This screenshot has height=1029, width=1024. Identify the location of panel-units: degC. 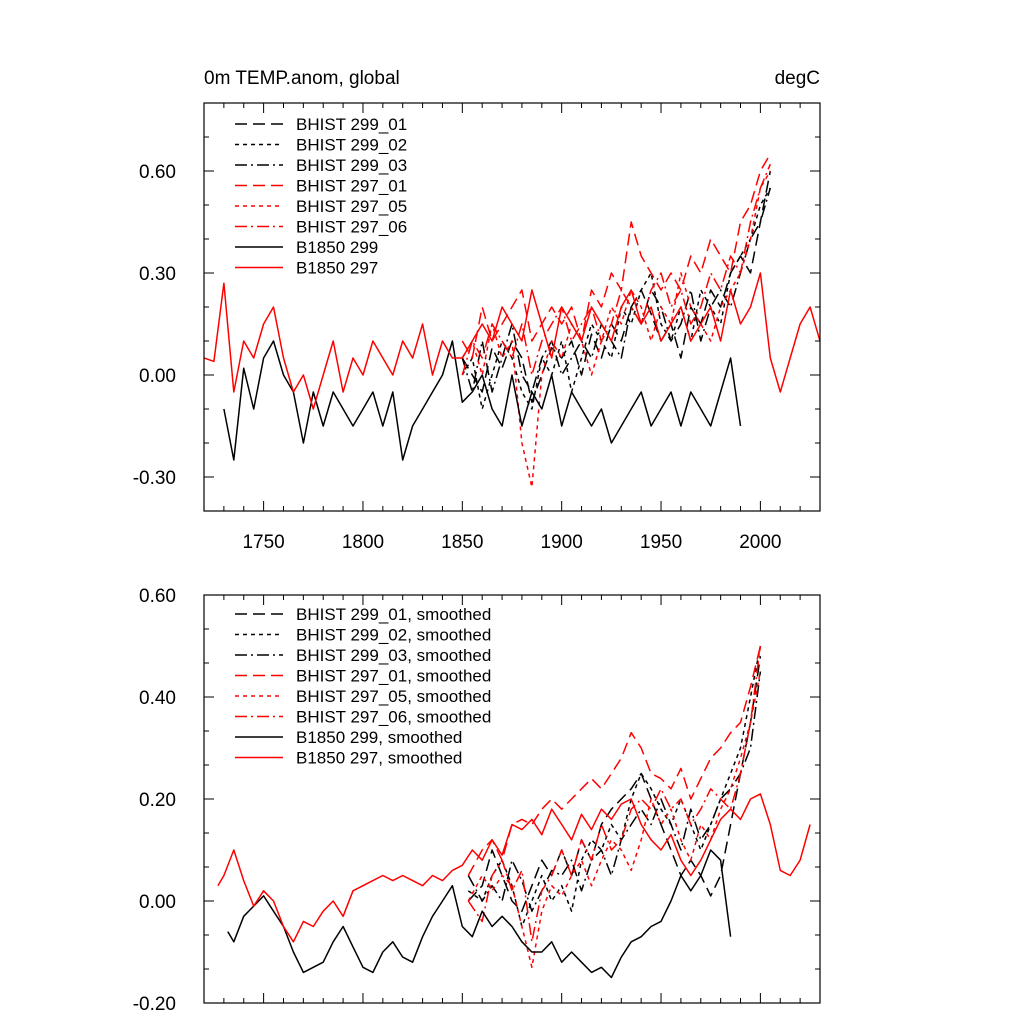
(797, 78).